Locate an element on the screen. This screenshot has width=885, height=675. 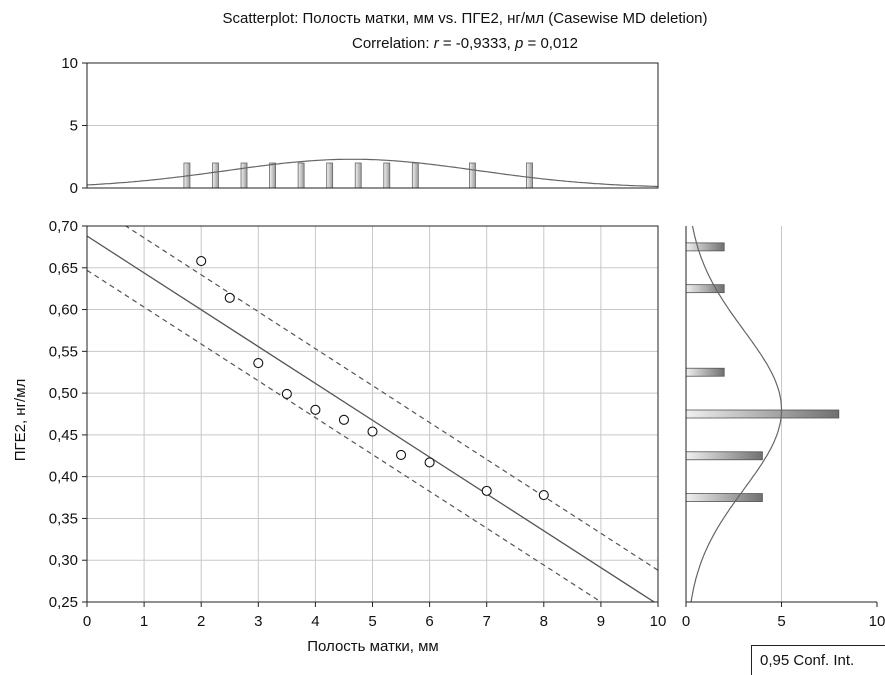
x-tick-label: 0 is located at coordinates (87, 621).